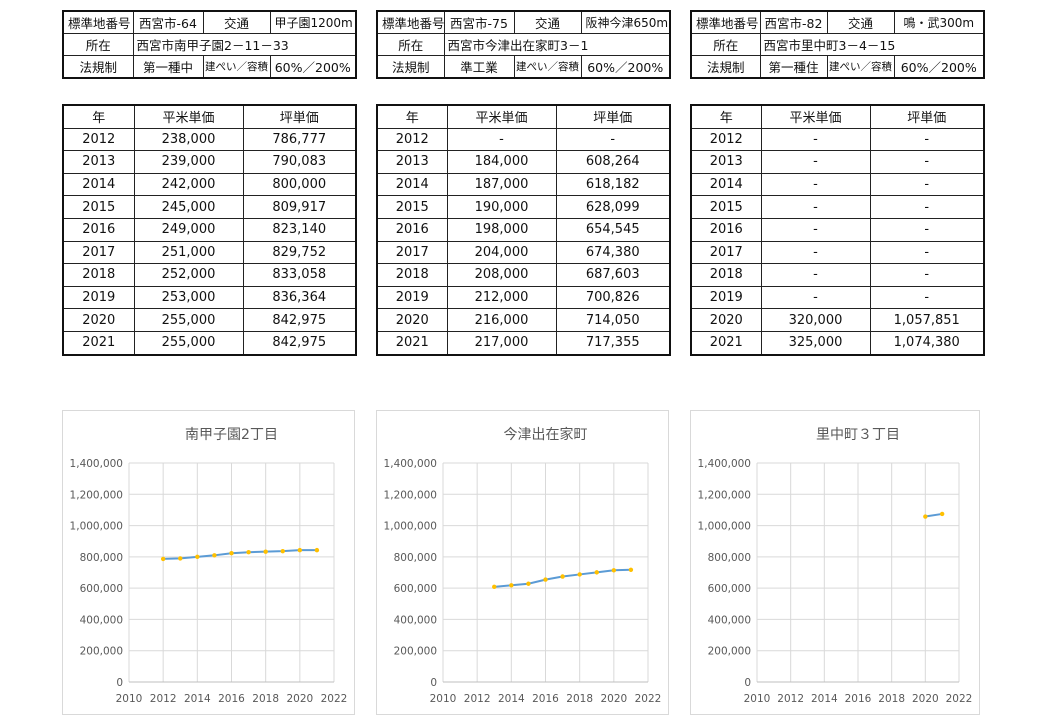 The image size is (1040, 720). Describe the element at coordinates (479, 67) in the screenshot. I see `site-zoning: 準工業` at that location.